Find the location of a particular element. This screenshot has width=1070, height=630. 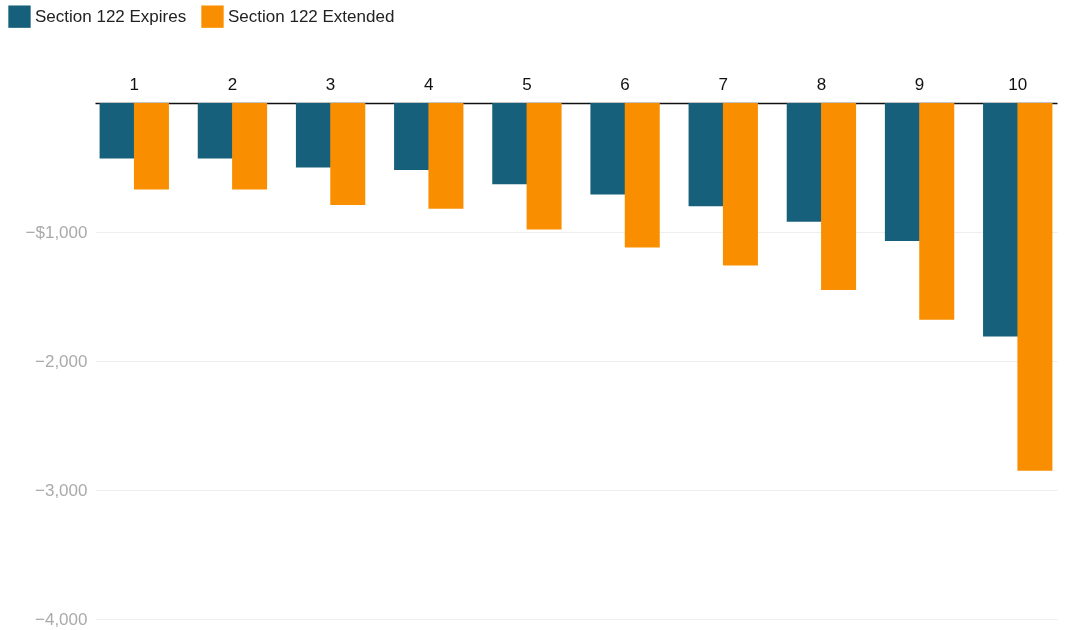

x-tick-label: 4 is located at coordinates (429, 84).